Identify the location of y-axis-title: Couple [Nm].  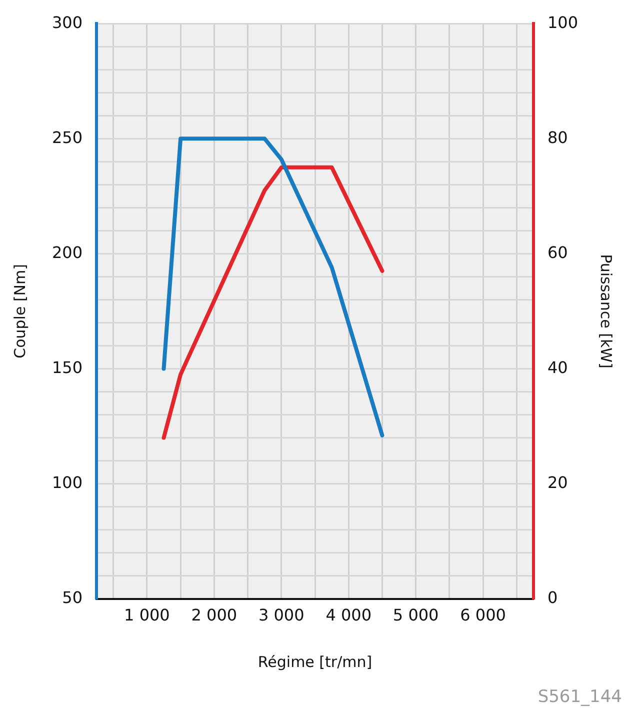
(19, 311).